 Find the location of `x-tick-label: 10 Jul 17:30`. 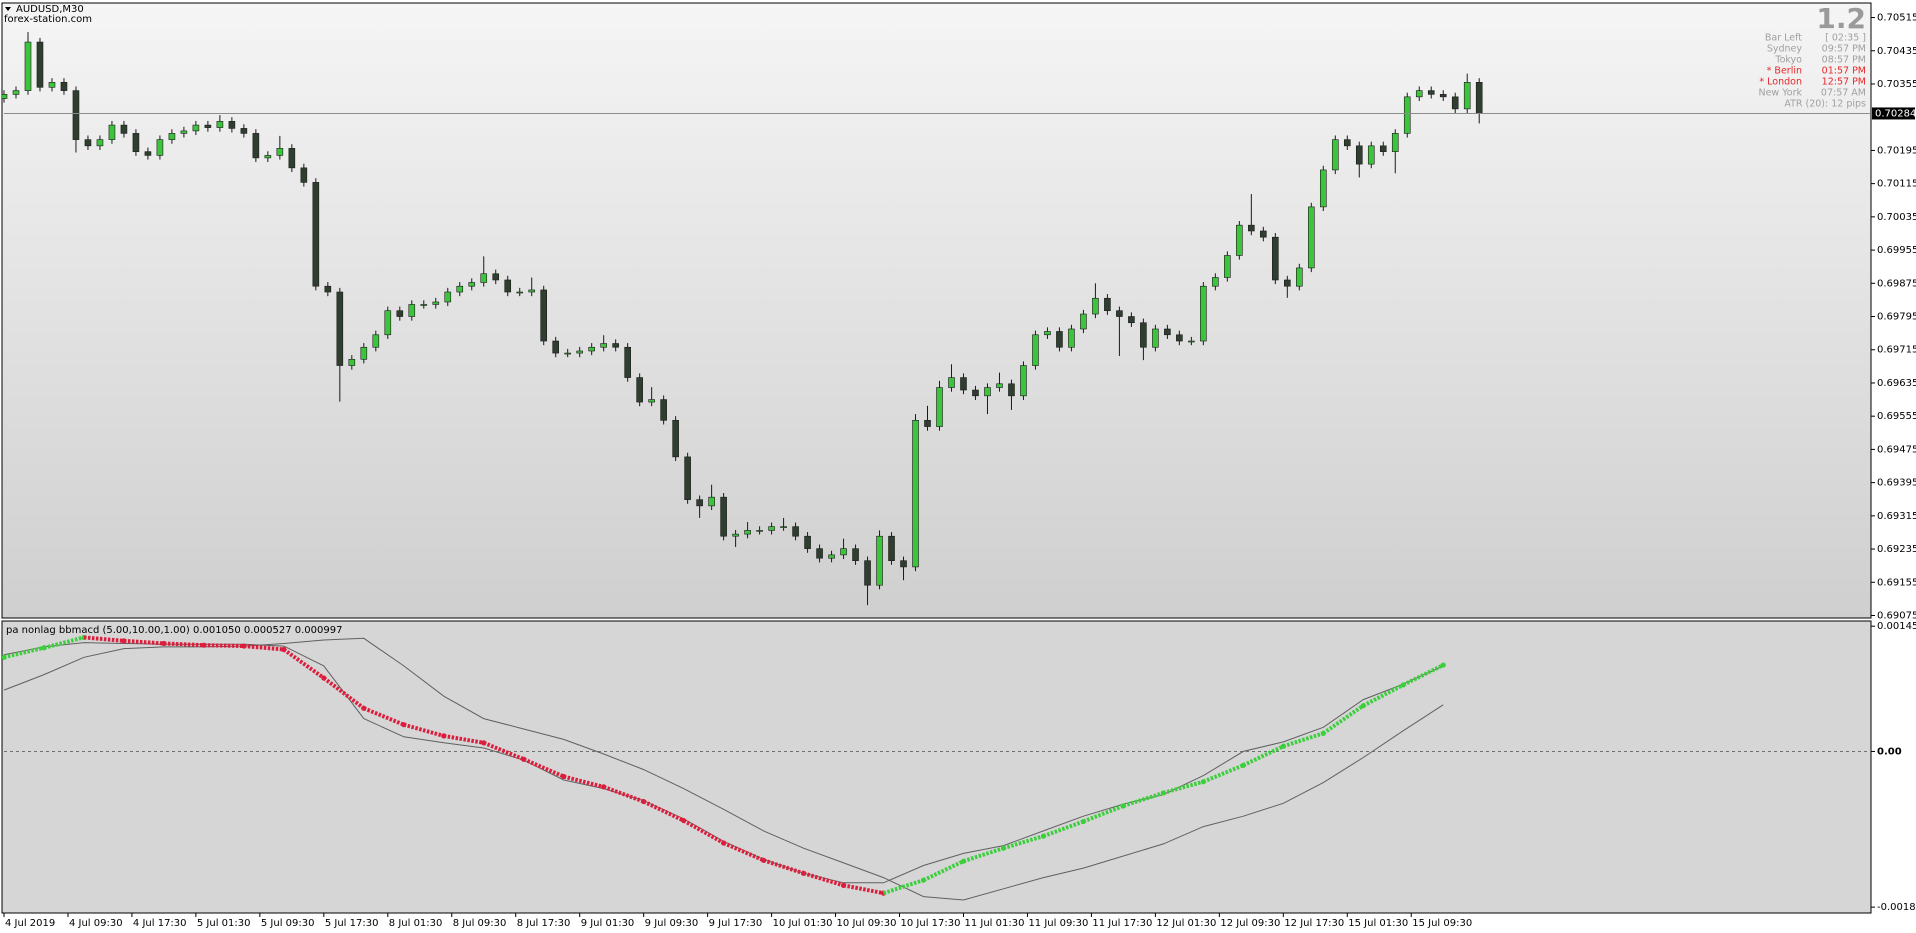

x-tick-label: 10 Jul 17:30 is located at coordinates (931, 923).